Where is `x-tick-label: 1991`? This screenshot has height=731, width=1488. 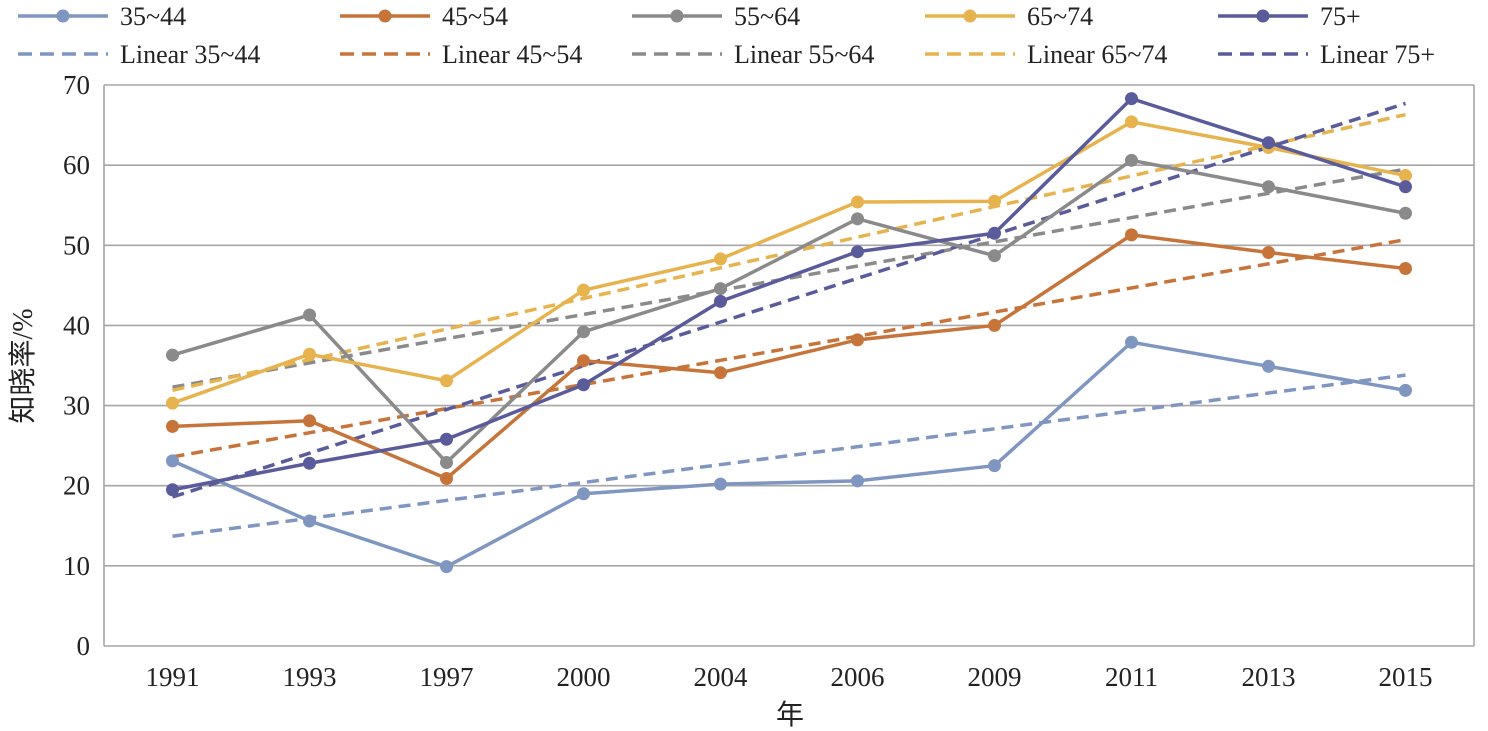 x-tick-label: 1991 is located at coordinates (173, 677).